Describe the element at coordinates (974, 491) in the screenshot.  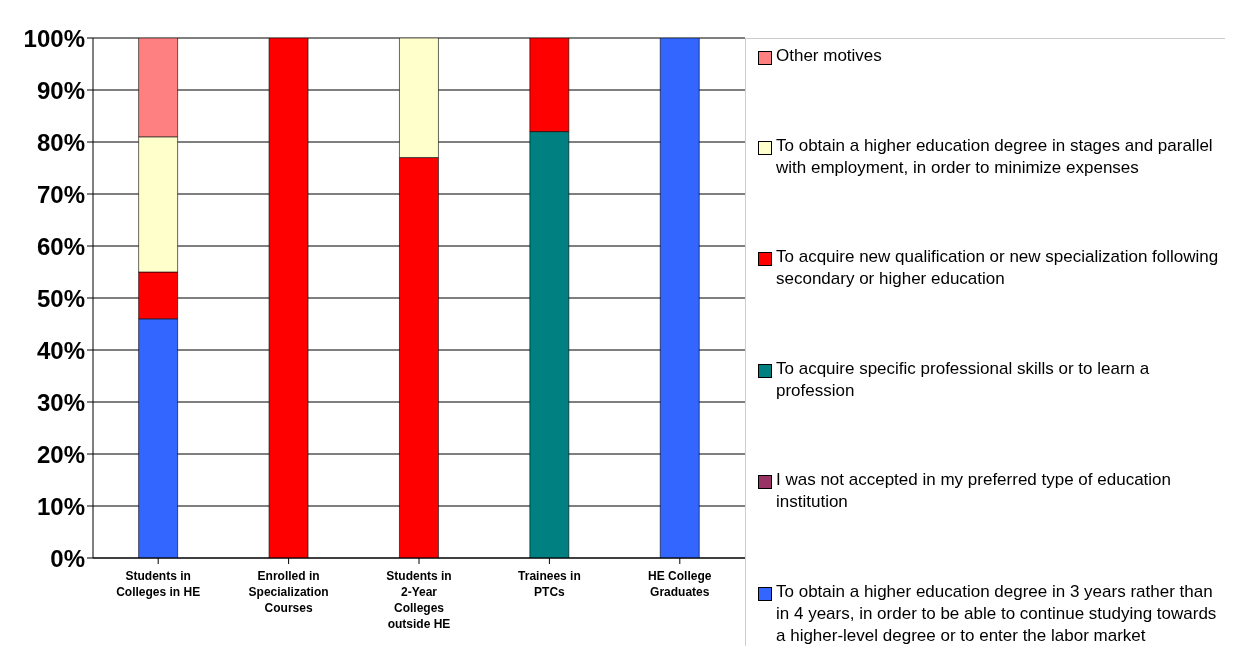
I see `legend-label: I was not accepted in my preferred type of education institution` at that location.